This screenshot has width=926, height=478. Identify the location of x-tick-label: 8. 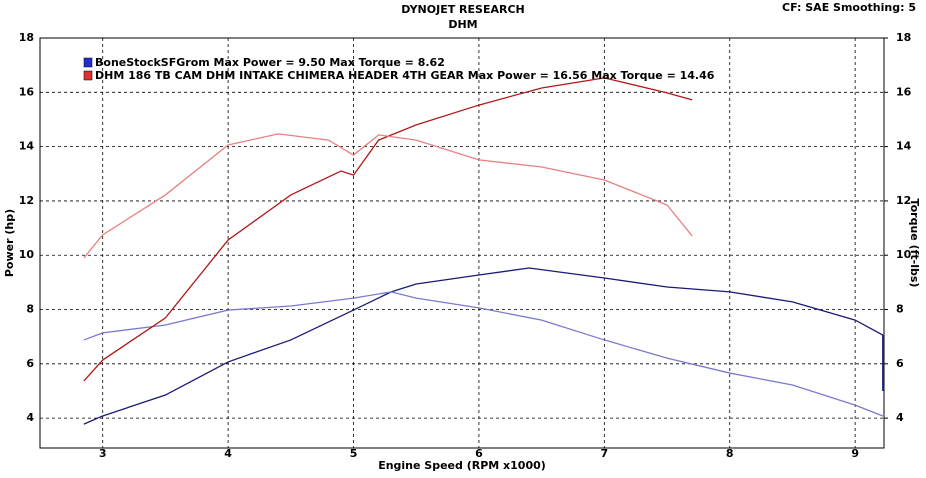
(730, 453).